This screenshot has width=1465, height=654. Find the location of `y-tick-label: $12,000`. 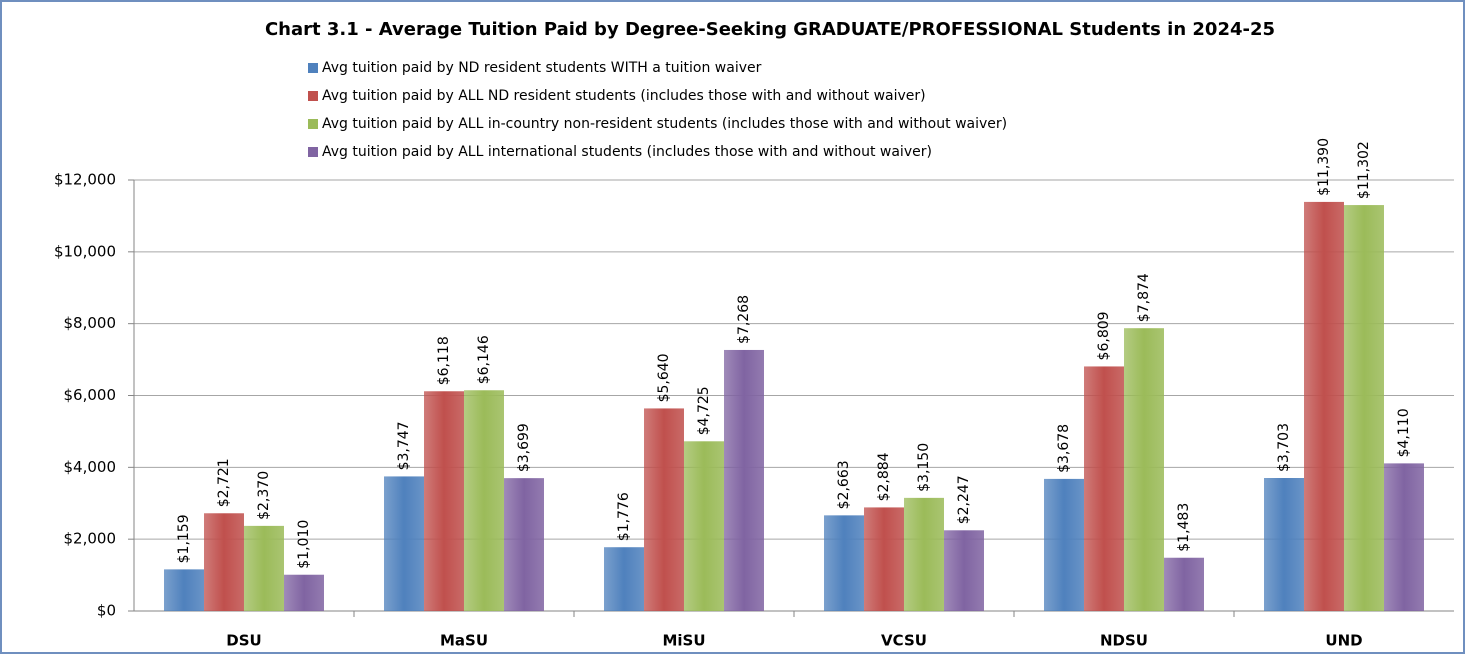

y-tick-label: $12,000 is located at coordinates (85, 180).